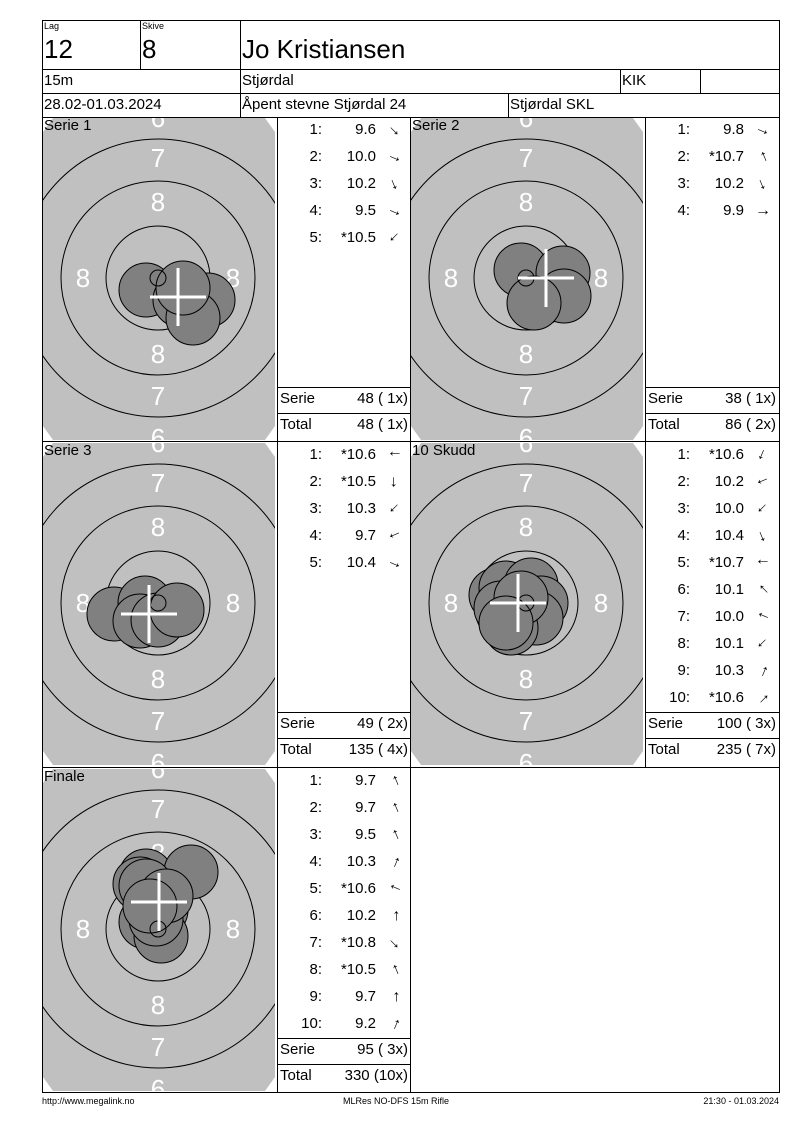 The width and height of the screenshot is (800, 1130). I want to click on shot-row: 5: *10.6 →, so click(344, 890).